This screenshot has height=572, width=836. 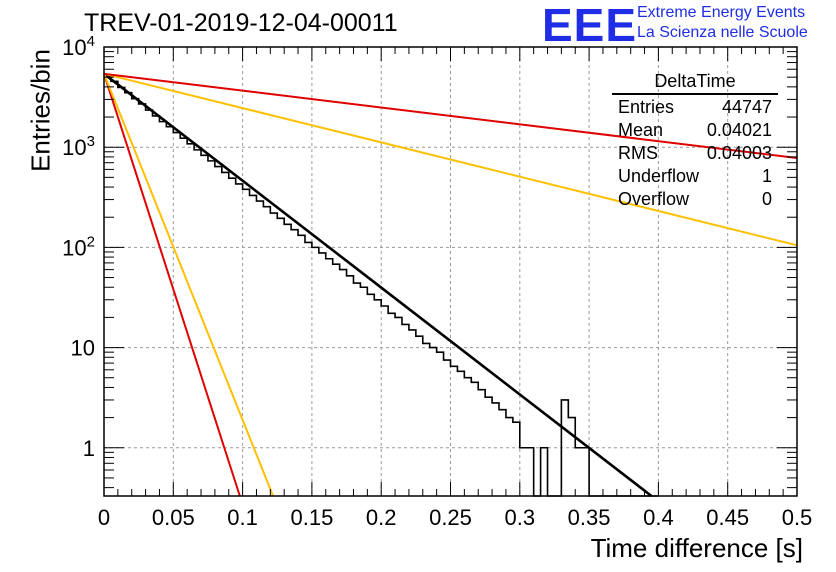 What do you see at coordinates (381, 517) in the screenshot?
I see `x-tick-label: 0.2` at bounding box center [381, 517].